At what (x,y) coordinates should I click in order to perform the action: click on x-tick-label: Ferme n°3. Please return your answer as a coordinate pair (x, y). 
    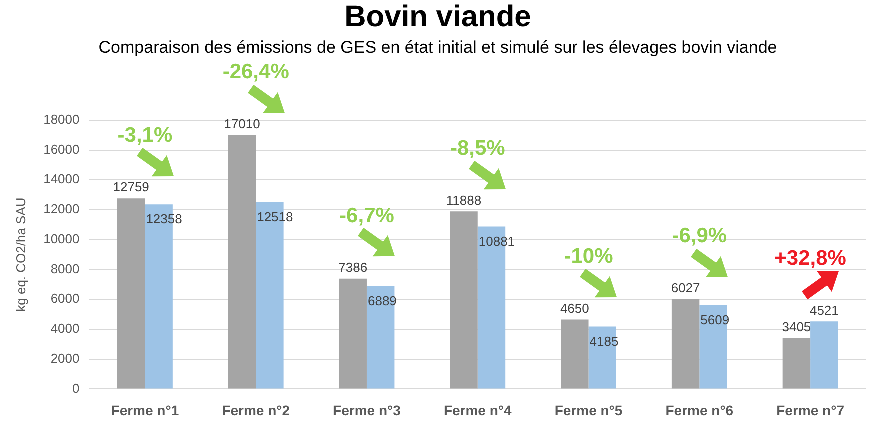
    Looking at the image, I should click on (367, 410).